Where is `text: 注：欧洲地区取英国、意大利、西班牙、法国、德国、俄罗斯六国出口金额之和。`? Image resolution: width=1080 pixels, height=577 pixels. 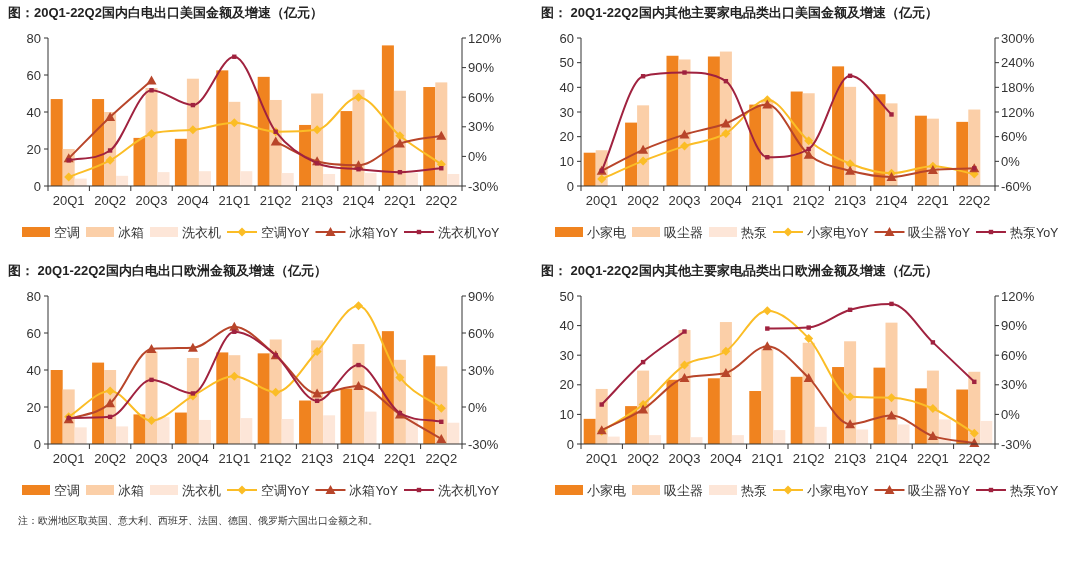 text: 注：欧洲地区取英国、意大利、西班牙、法国、德国、俄罗斯六国出口金额之和。 is located at coordinates (198, 520).